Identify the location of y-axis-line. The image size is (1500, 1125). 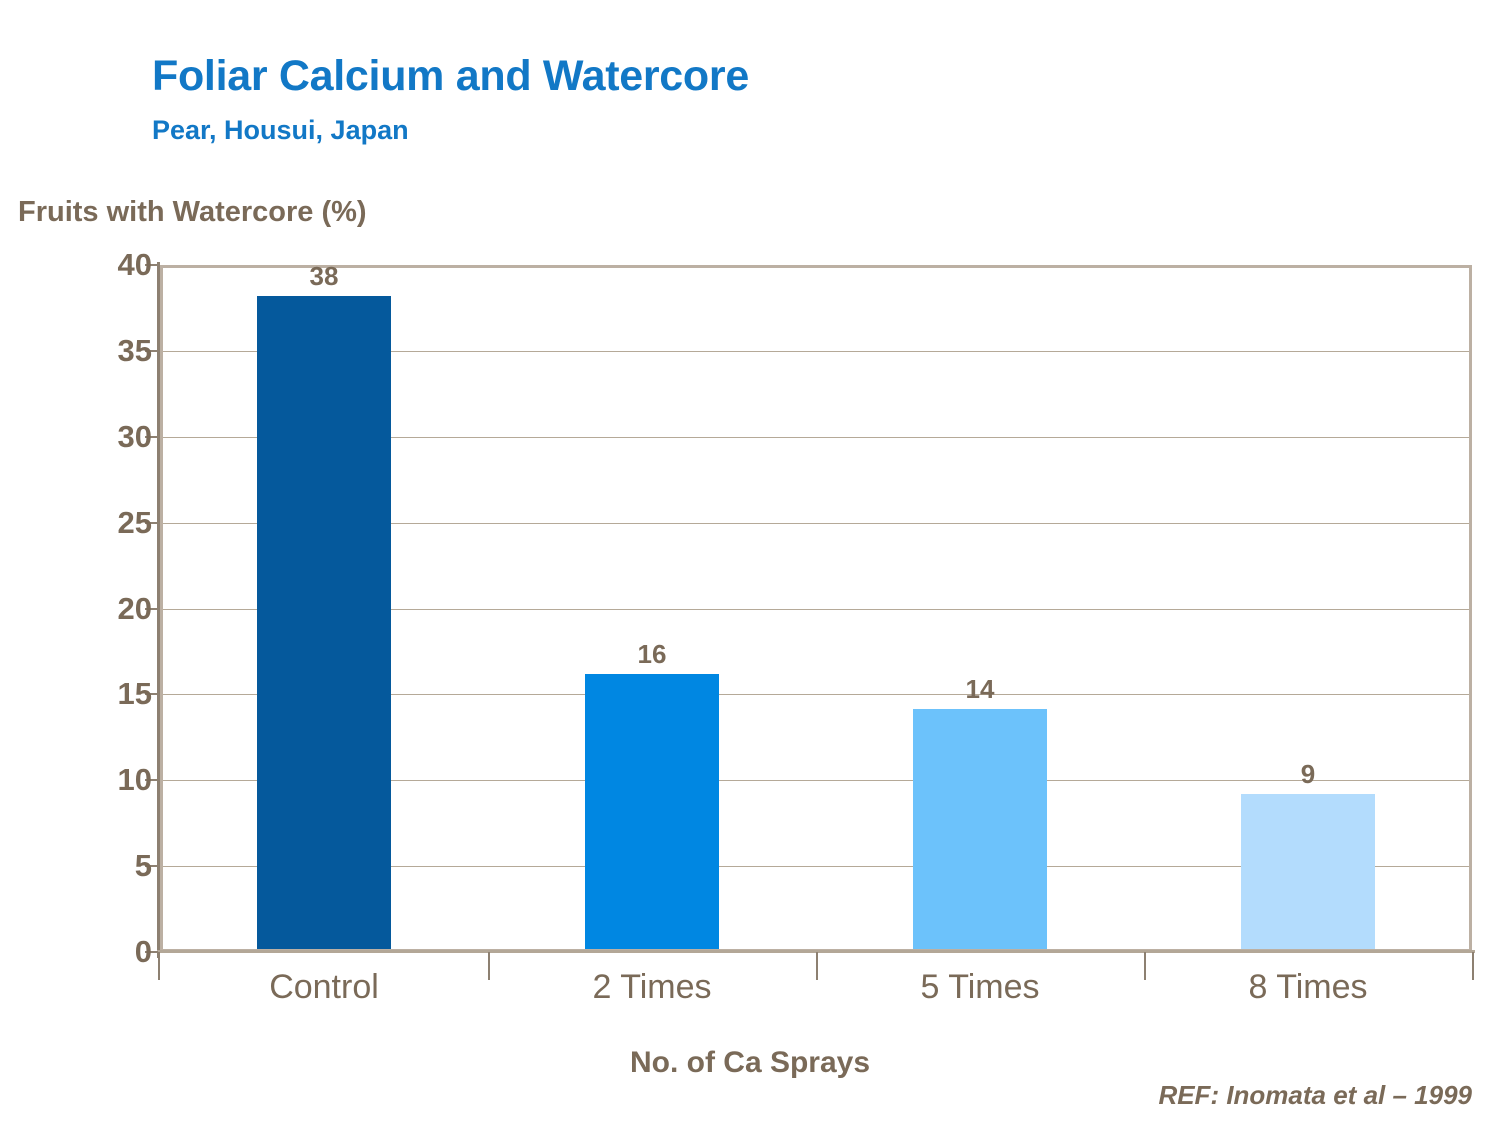
(158, 610).